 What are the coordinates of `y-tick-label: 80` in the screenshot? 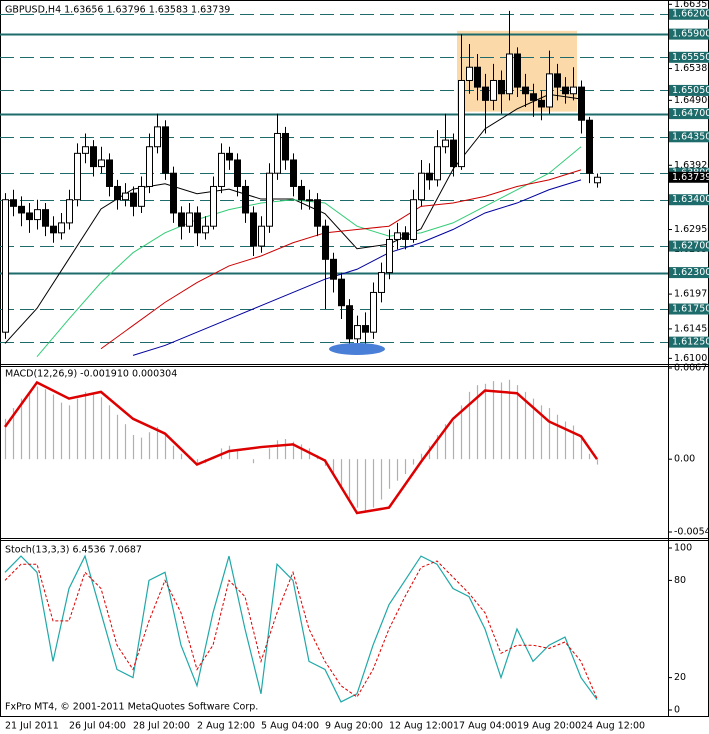 It's located at (680, 580).